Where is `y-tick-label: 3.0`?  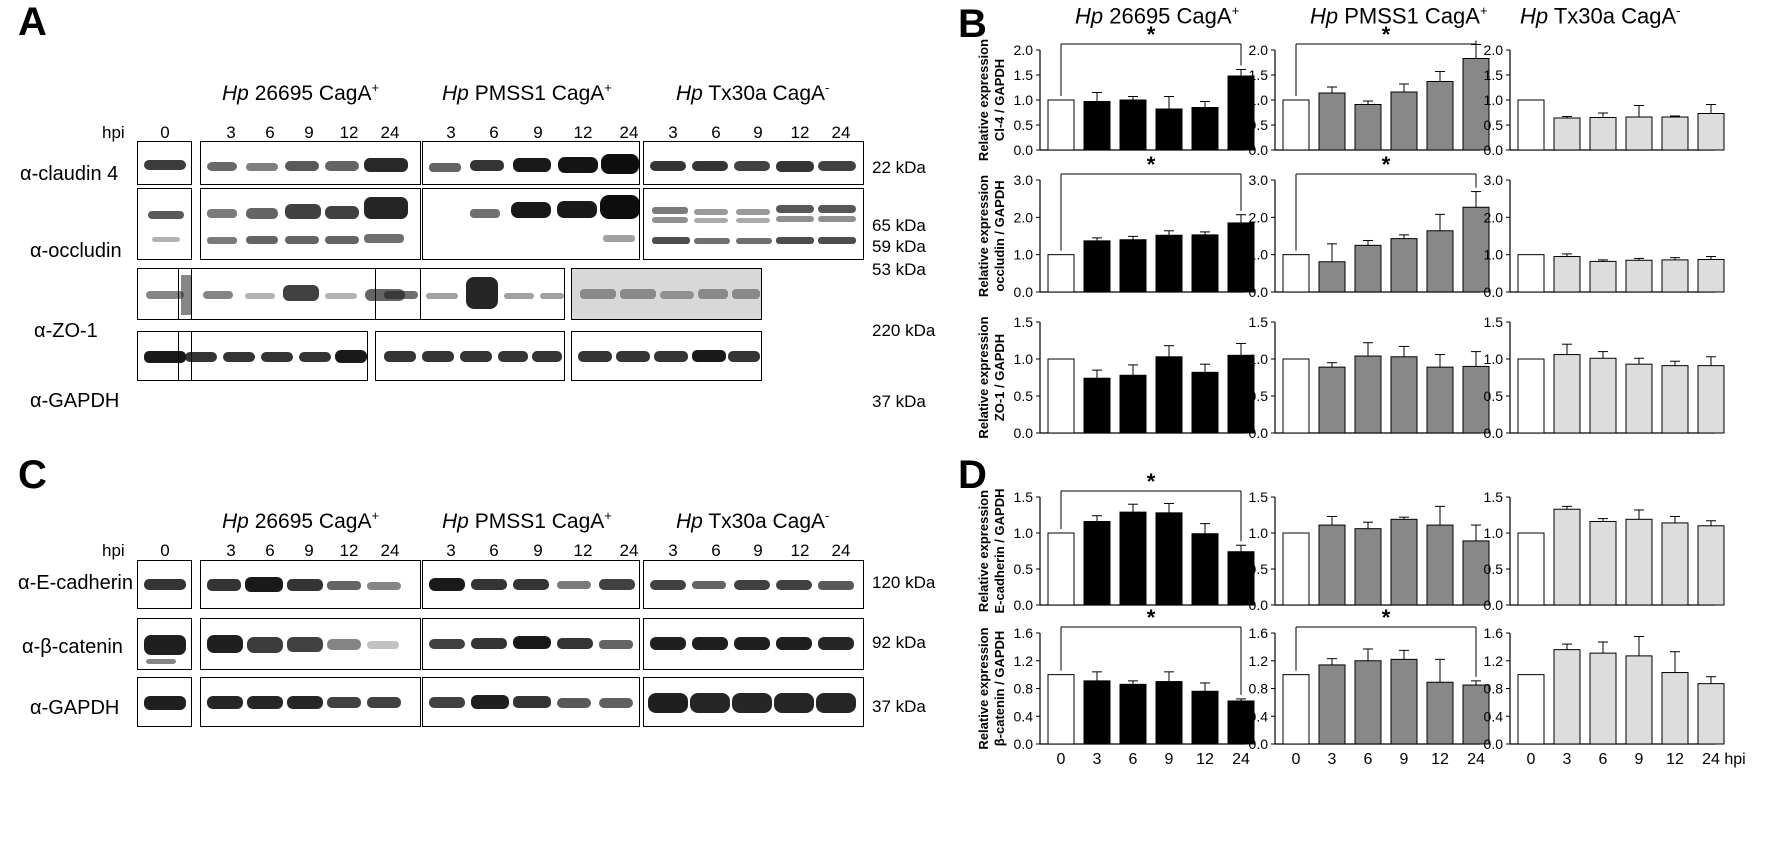 y-tick-label: 3.0 is located at coordinates (1024, 180).